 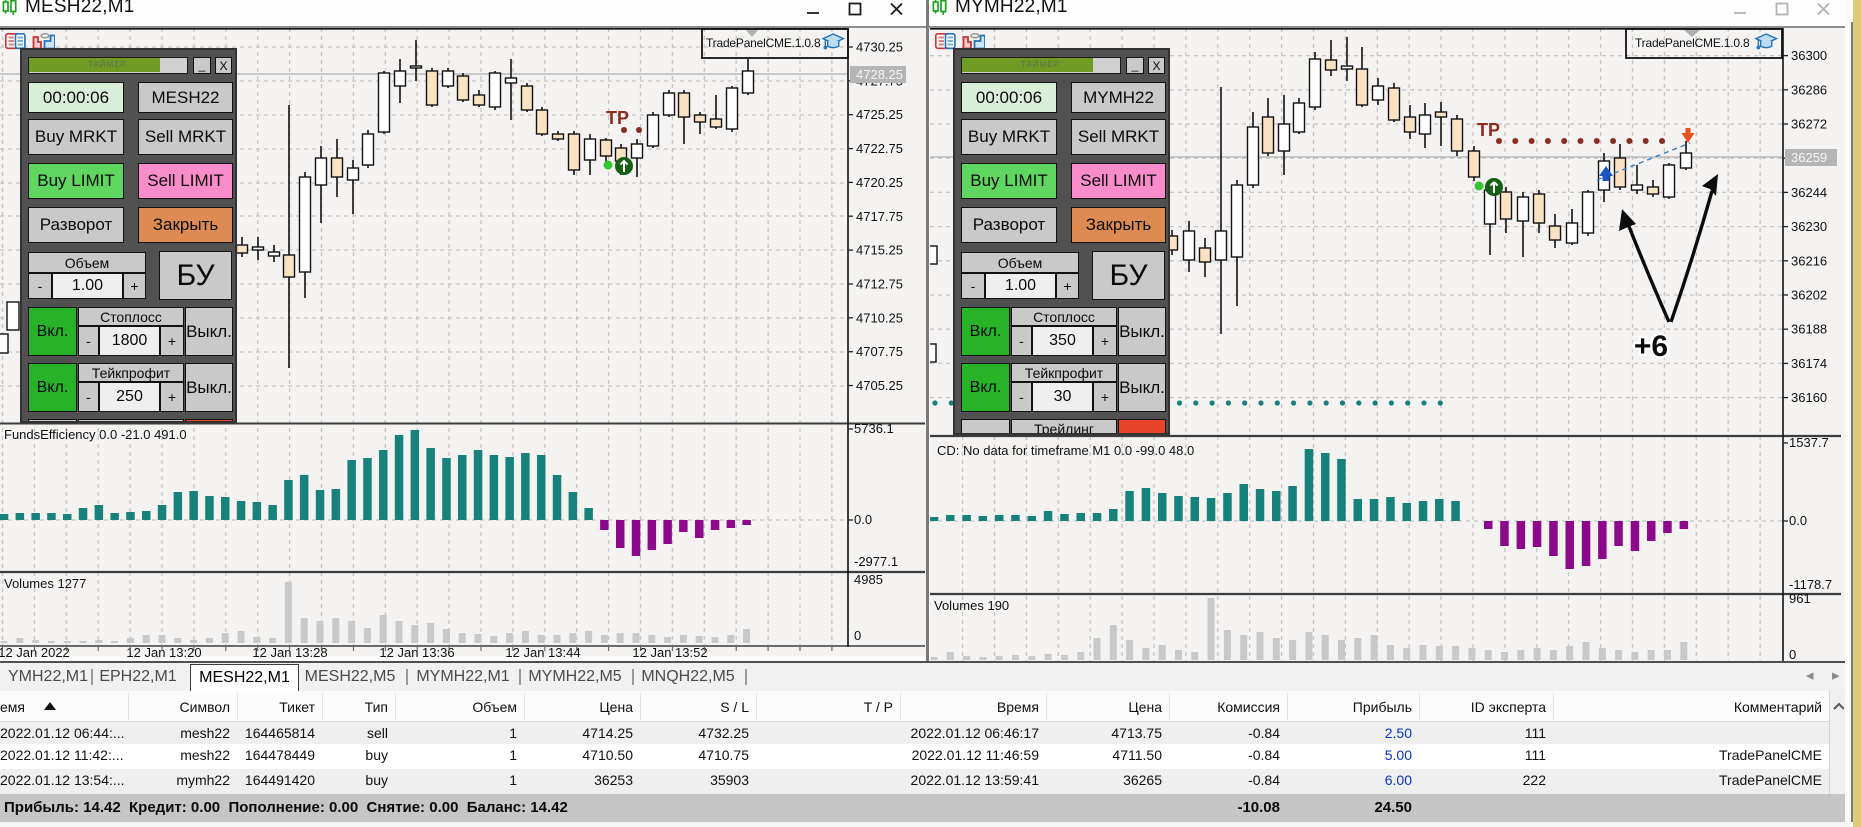 What do you see at coordinates (1809, 329) in the screenshot?
I see `svg-text: 36188` at bounding box center [1809, 329].